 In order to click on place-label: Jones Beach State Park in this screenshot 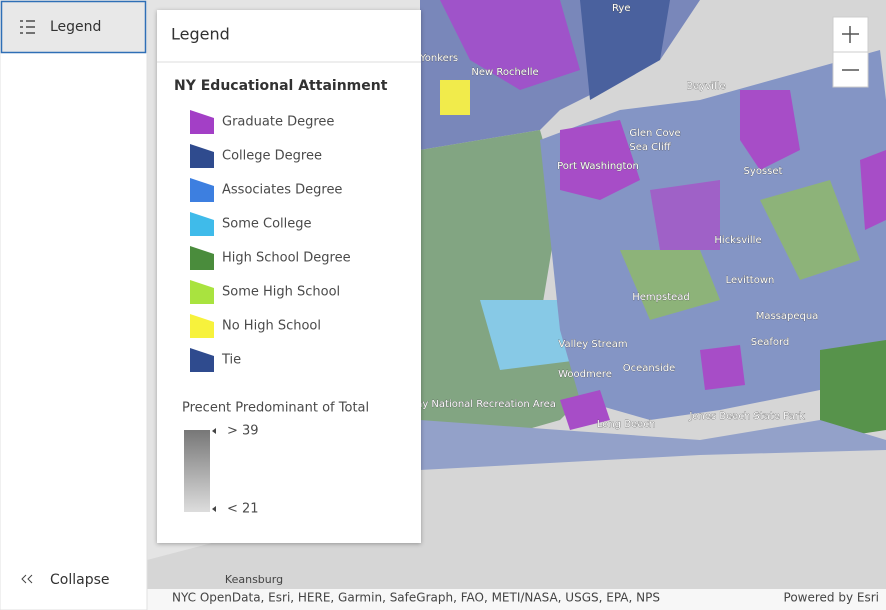, I will do `click(746, 416)`.